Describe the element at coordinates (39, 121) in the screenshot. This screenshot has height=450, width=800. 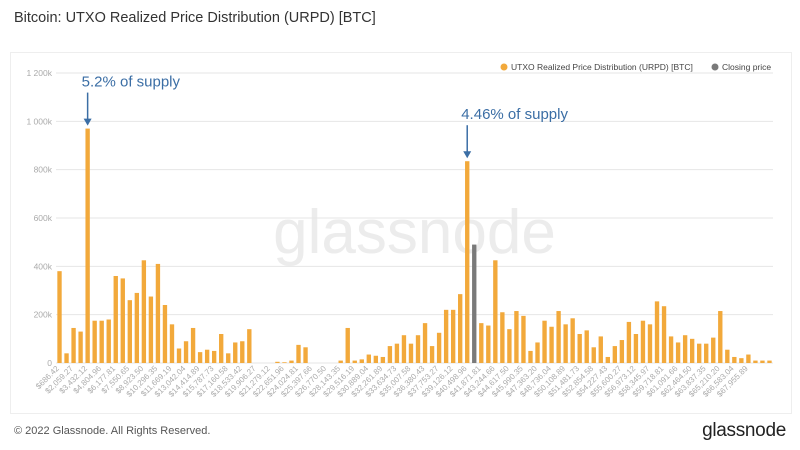
I see `y-tick-label: 1 000k` at that location.